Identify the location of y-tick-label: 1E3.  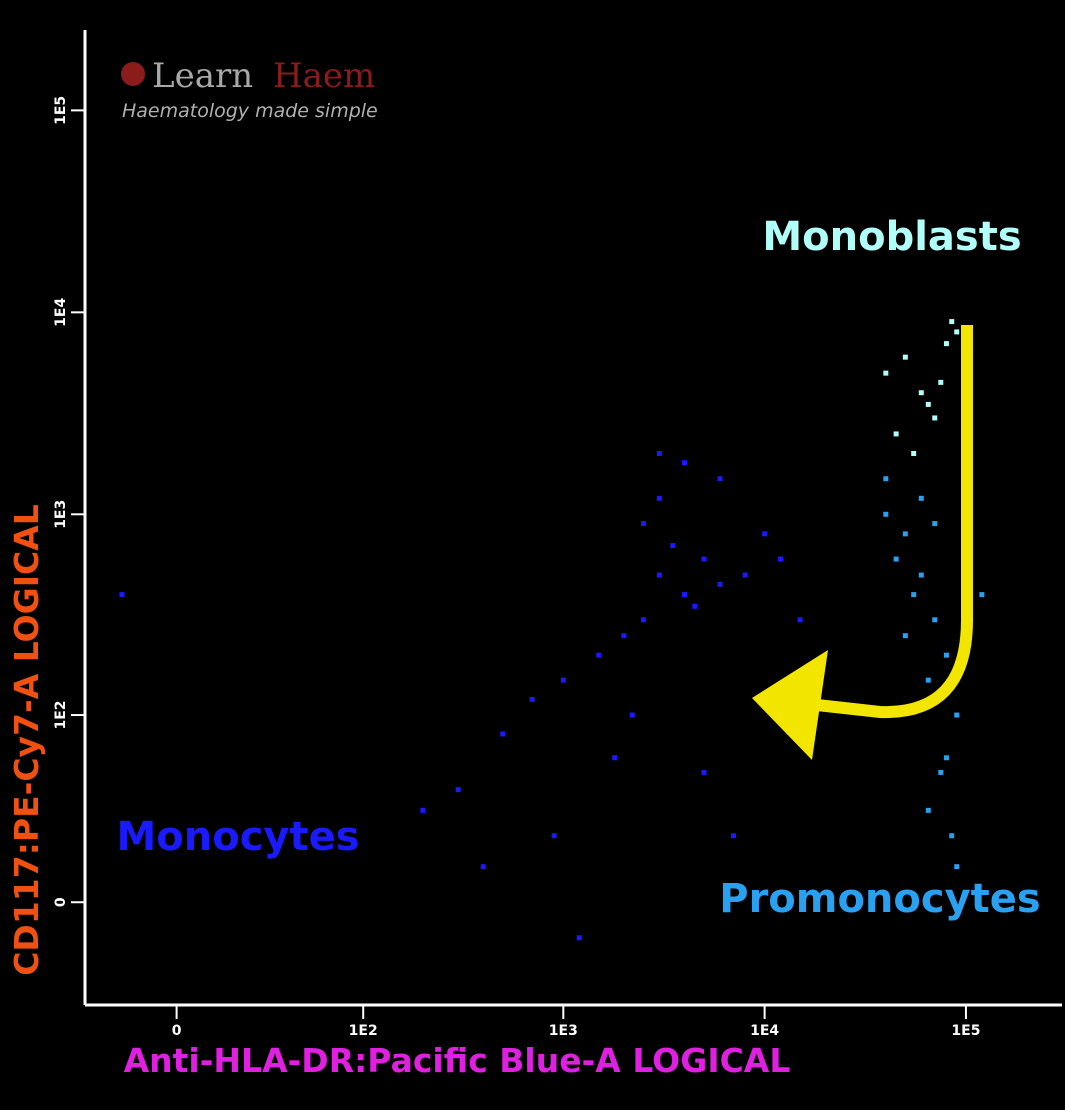
(61, 514).